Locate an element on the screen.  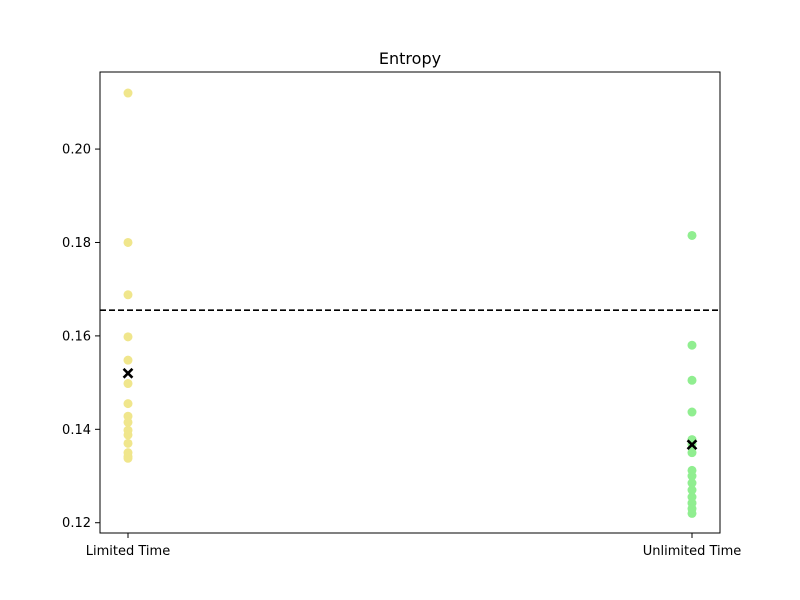
y-tick-label: 0.20 is located at coordinates (76, 150).